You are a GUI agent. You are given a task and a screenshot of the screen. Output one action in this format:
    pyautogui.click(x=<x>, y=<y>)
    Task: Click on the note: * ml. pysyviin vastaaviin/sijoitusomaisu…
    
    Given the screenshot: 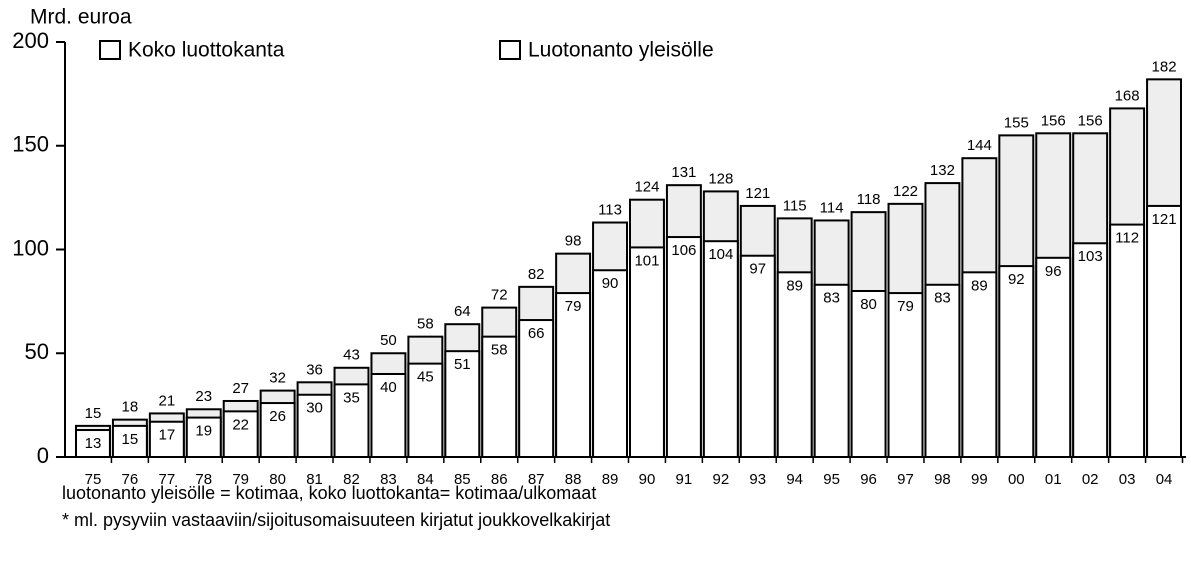 What is the action you would take?
    pyautogui.click(x=336, y=520)
    